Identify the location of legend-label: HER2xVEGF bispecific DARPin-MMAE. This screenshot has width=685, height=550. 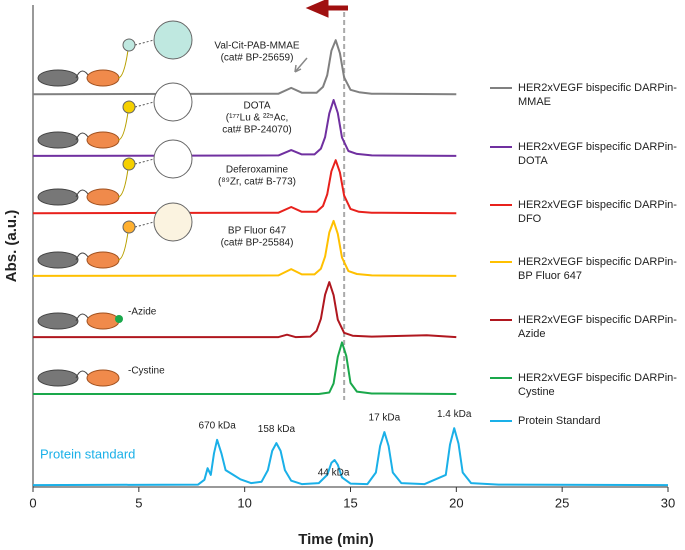
(597, 95).